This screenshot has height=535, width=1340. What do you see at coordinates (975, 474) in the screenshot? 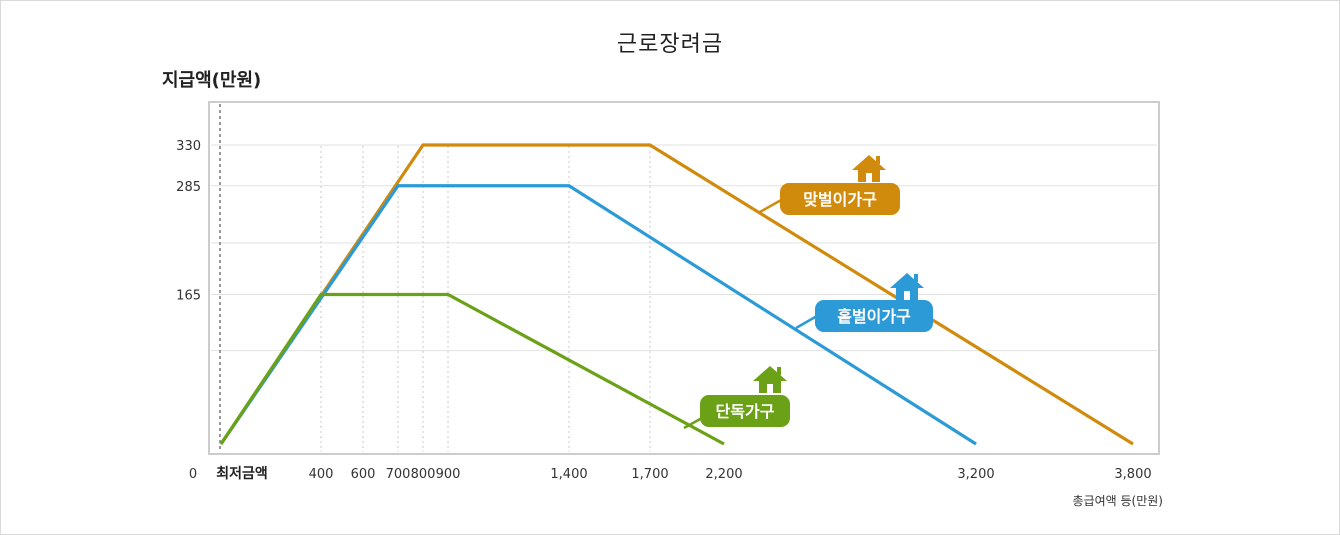
I see `x-tick-label: 3,200` at bounding box center [975, 474].